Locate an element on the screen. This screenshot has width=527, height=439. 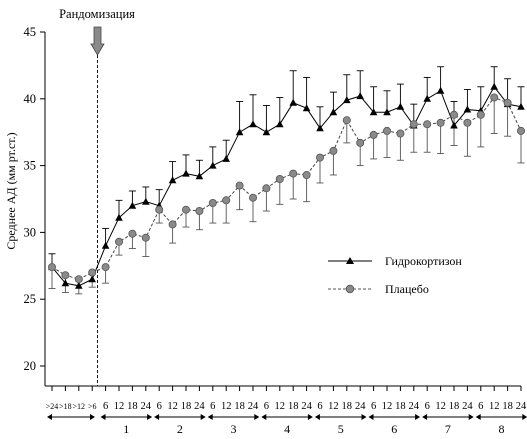
y-tick-label: 45 is located at coordinates (30, 32).